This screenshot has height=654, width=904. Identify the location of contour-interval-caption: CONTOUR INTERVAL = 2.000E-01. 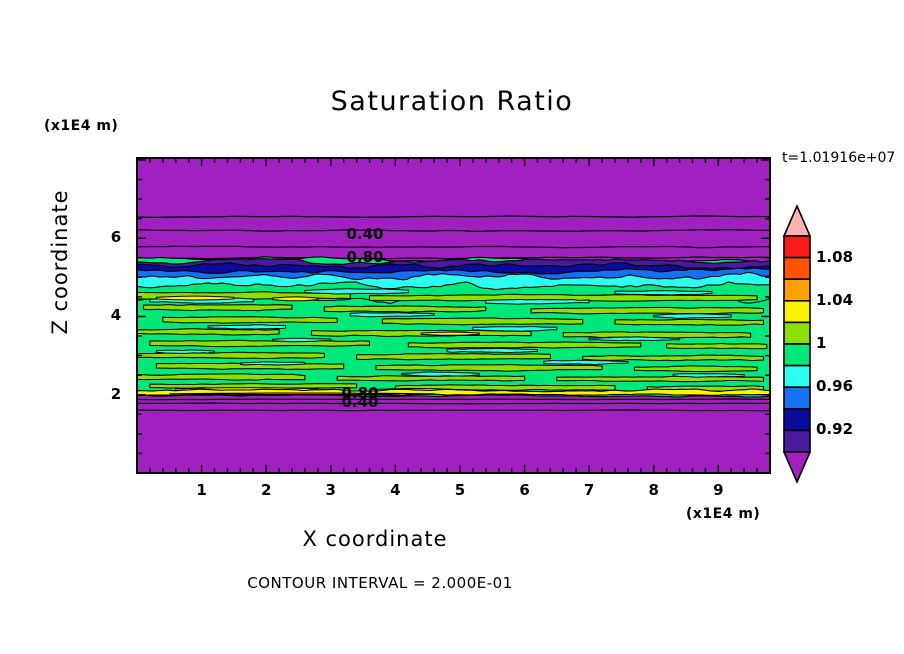
(380, 583).